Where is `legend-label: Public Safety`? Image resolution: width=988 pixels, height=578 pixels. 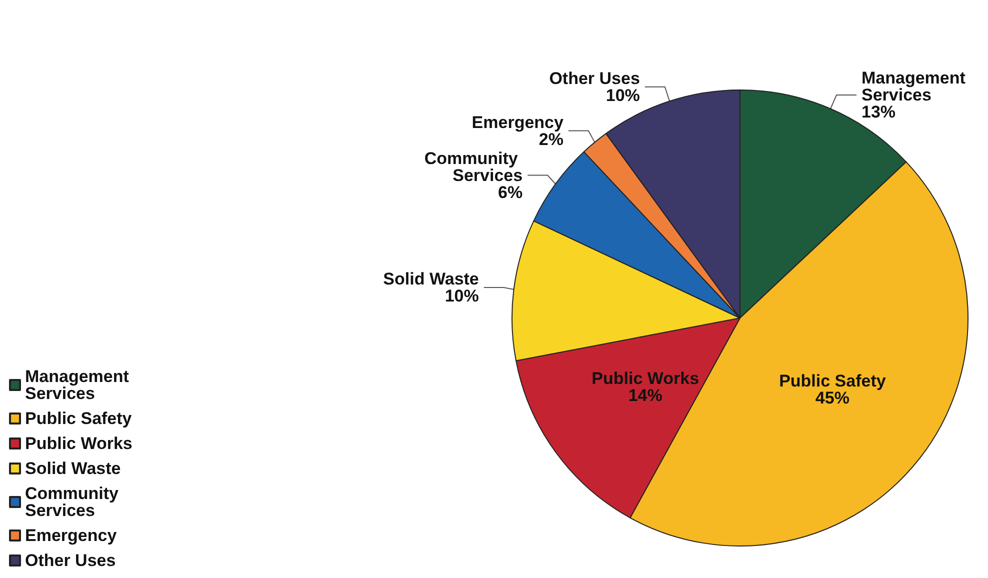
legend-label: Public Safety is located at coordinates (78, 418).